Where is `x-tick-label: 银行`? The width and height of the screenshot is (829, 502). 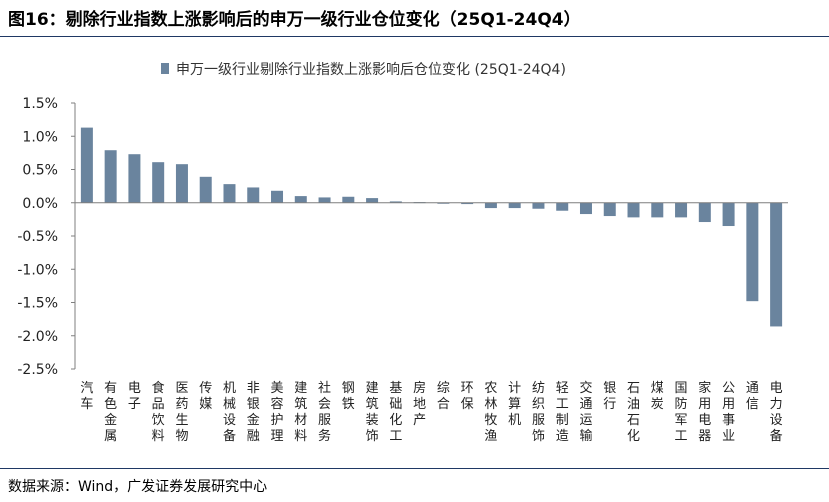
x-tick-label: 银行 is located at coordinates (609, 396).